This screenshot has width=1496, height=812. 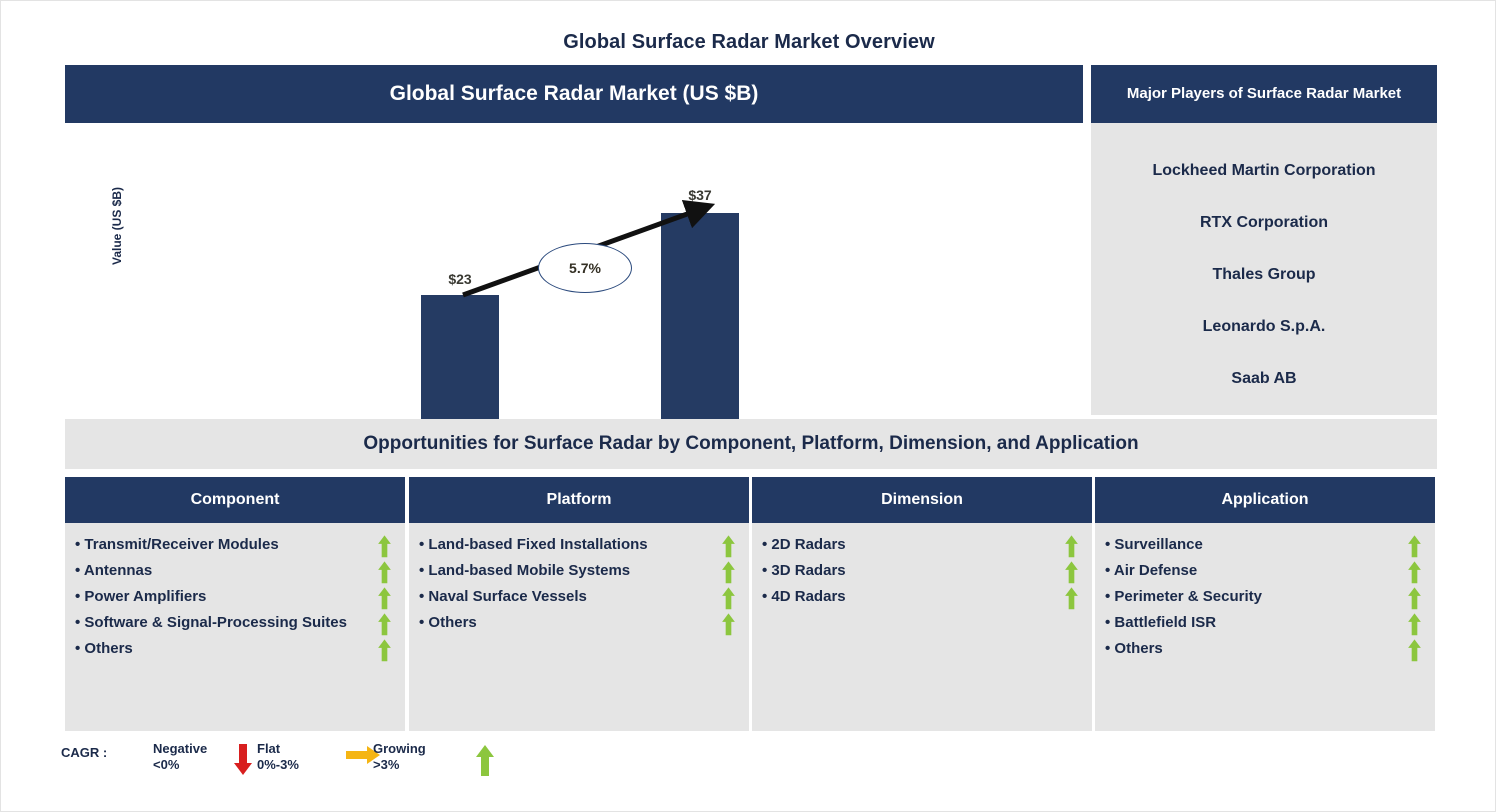 I want to click on page-title: Global Surface Radar Market Overview, so click(x=749, y=42).